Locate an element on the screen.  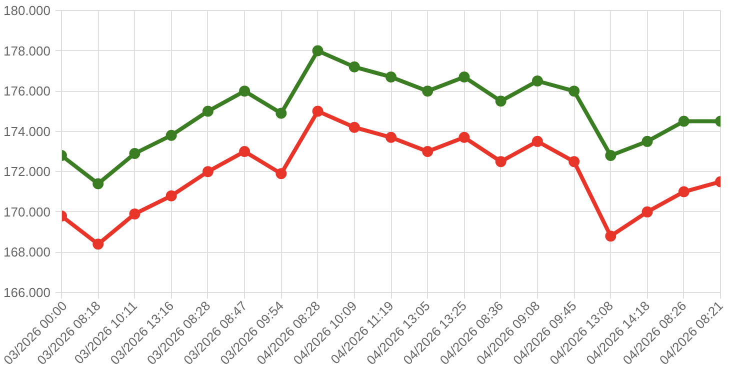
y-tick-label: 180.000 is located at coordinates (27, 10).